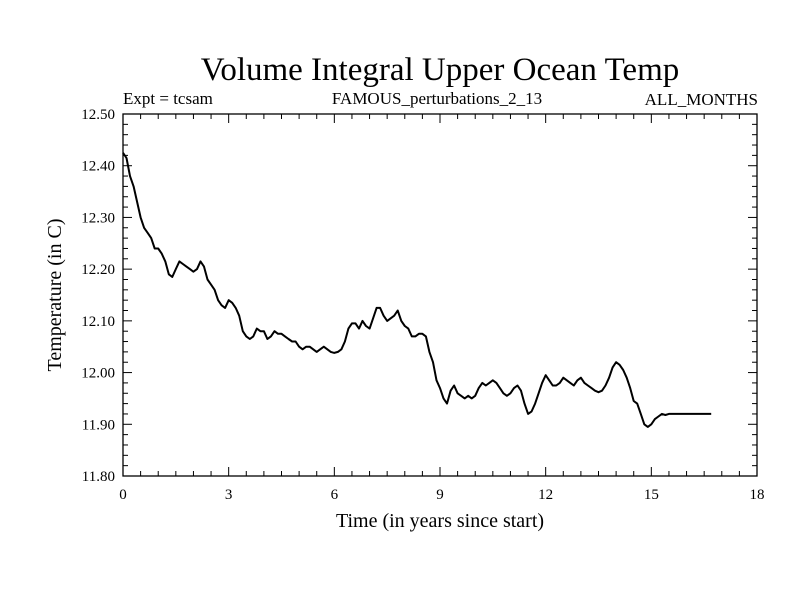  Describe the element at coordinates (440, 521) in the screenshot. I see `x-axis-label: Time (in years since start)` at that location.